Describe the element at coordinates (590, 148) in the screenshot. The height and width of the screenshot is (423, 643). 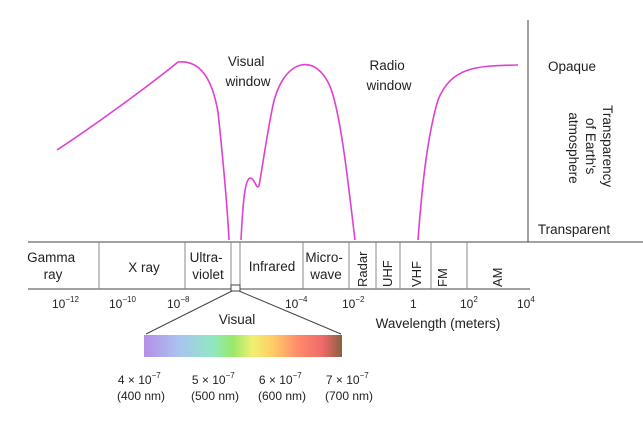
I see `transparency-axis-label: Transparency of Earth's atmosphere` at that location.